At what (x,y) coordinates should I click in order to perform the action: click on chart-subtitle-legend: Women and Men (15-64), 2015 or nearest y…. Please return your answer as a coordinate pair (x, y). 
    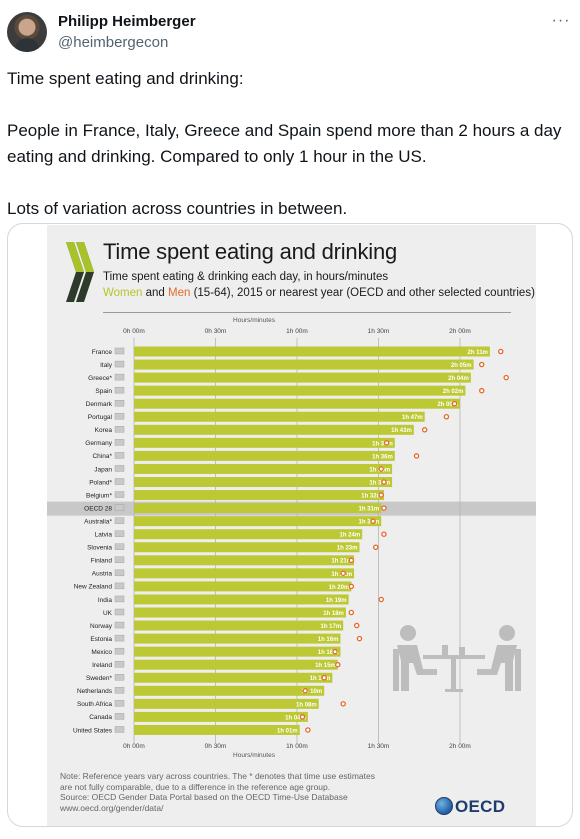
    Looking at the image, I should click on (319, 293).